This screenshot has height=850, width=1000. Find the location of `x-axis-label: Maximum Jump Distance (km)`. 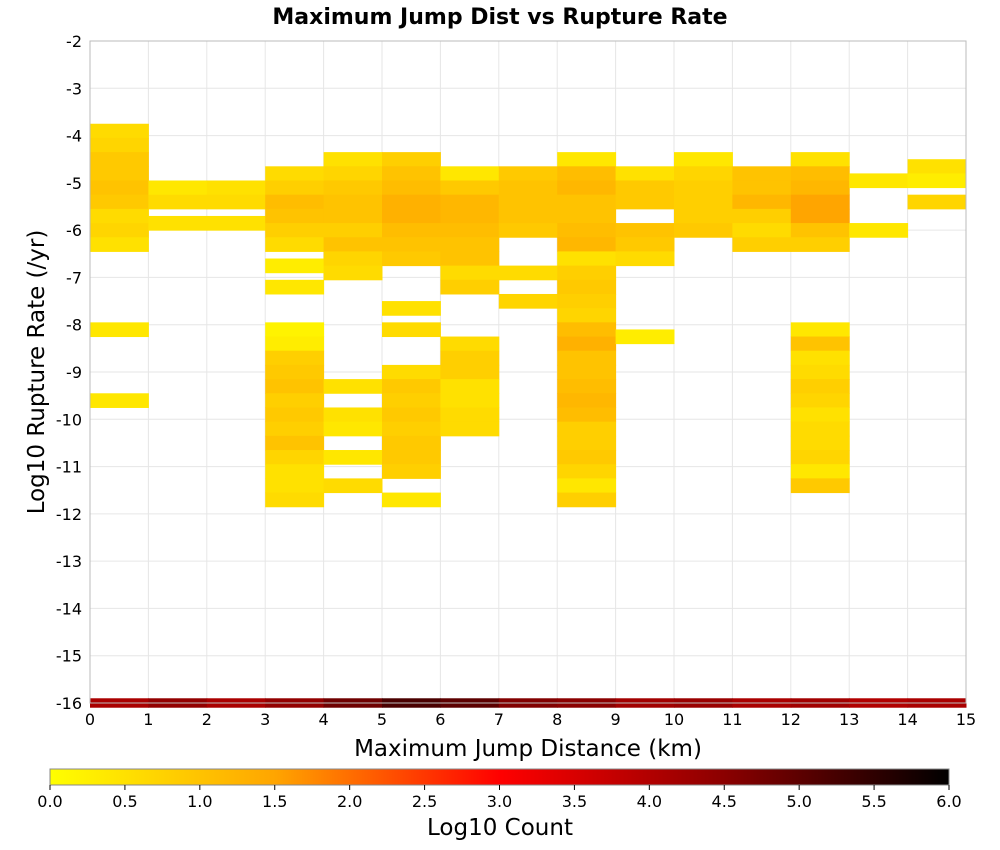

x-axis-label: Maximum Jump Distance (km) is located at coordinates (528, 749).